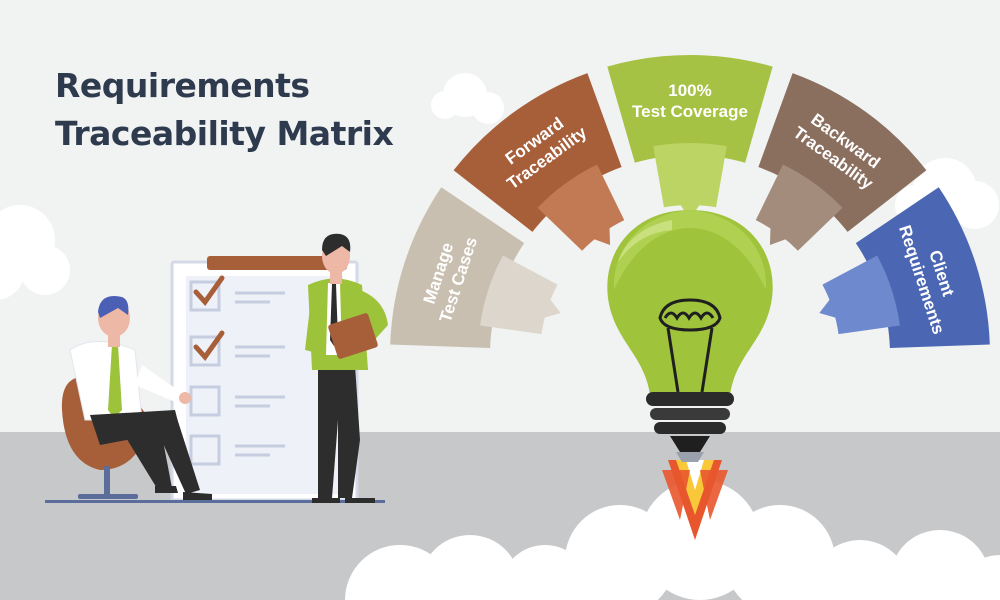  I want to click on arc-label-line-2: Test Coverage, so click(690, 111).